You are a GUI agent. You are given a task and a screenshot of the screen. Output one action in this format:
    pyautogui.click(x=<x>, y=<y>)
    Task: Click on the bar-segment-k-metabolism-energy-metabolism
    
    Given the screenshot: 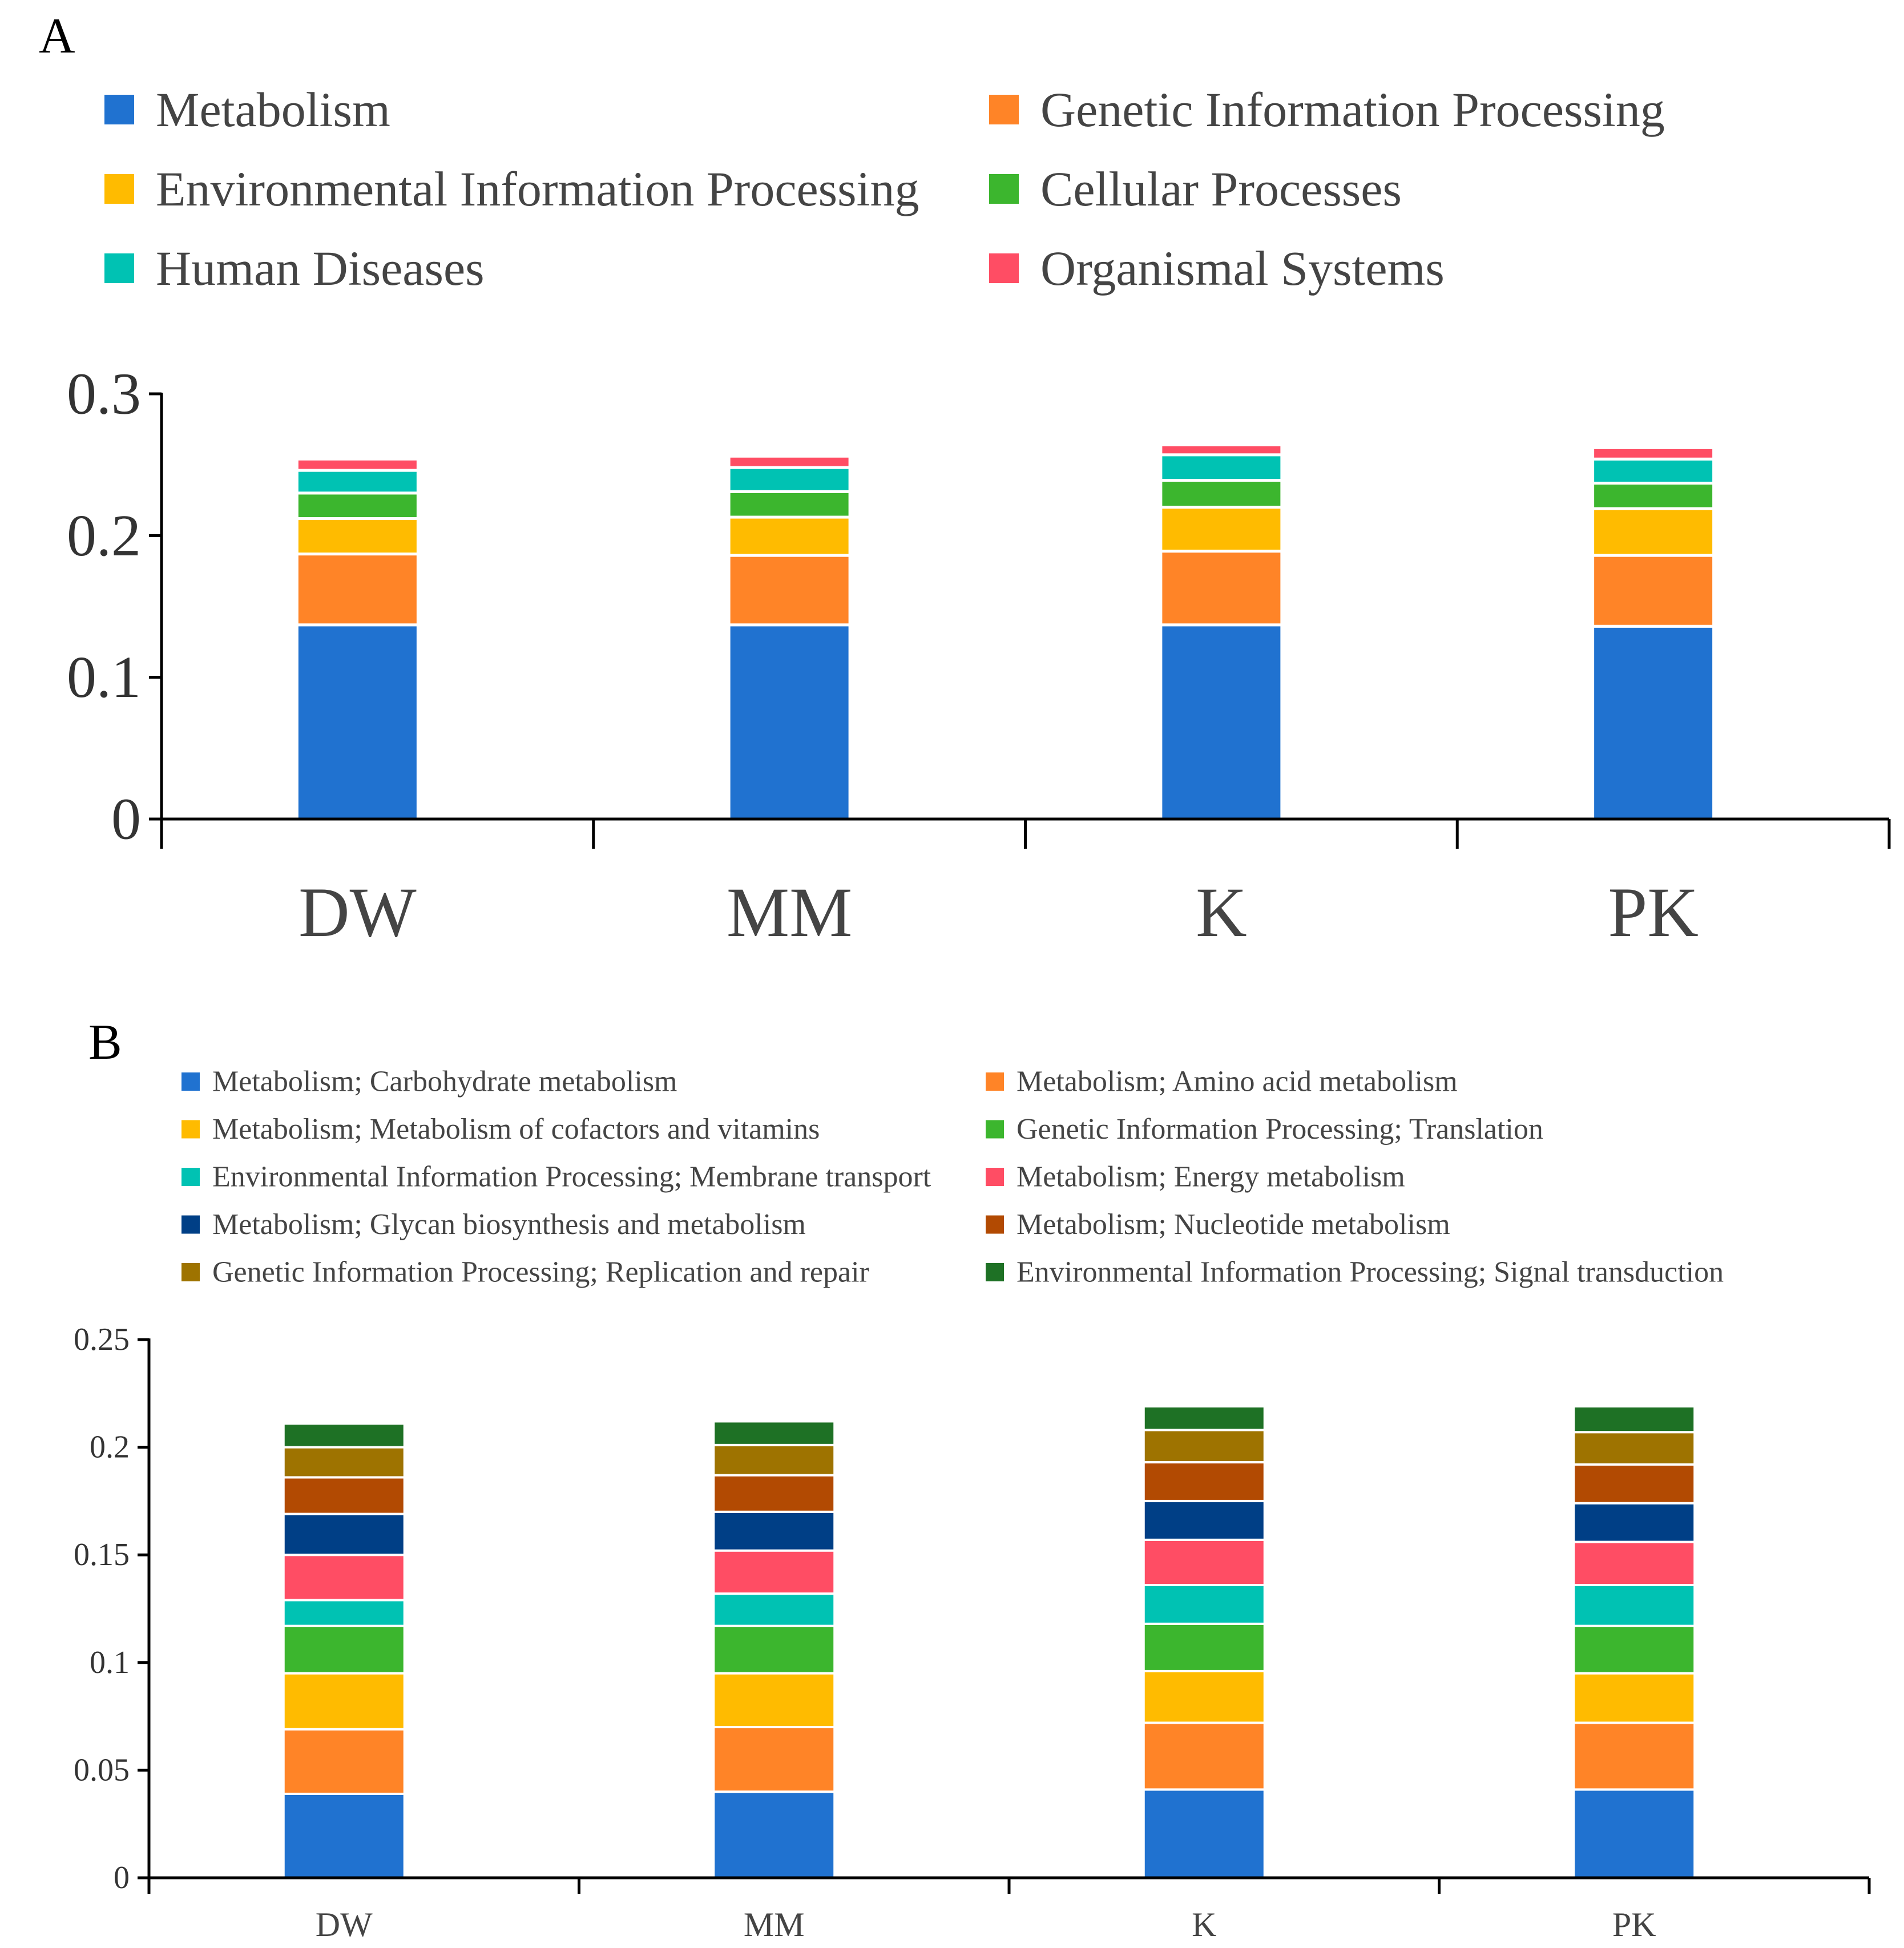 What is the action you would take?
    pyautogui.click(x=1204, y=1562)
    